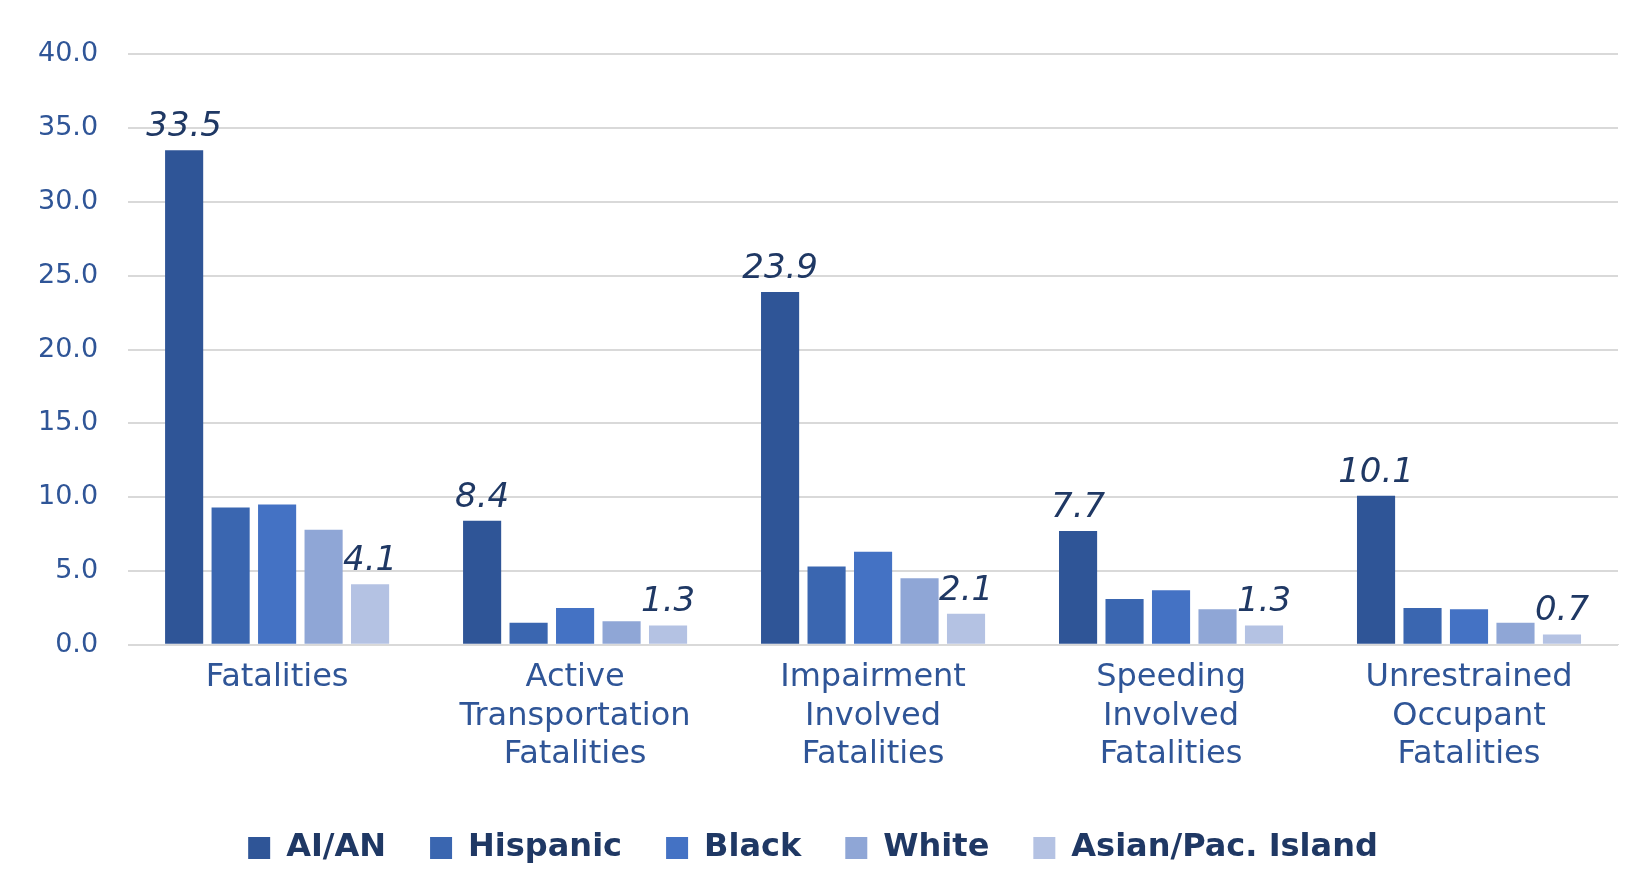  I want to click on legend-label: Hispanic, so click(545, 845).